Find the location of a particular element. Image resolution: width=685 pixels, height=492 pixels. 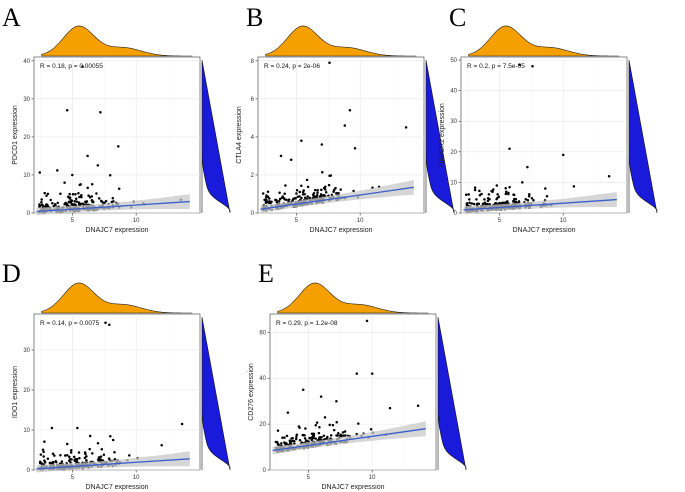

top-density-b is located at coordinates (341, 41).